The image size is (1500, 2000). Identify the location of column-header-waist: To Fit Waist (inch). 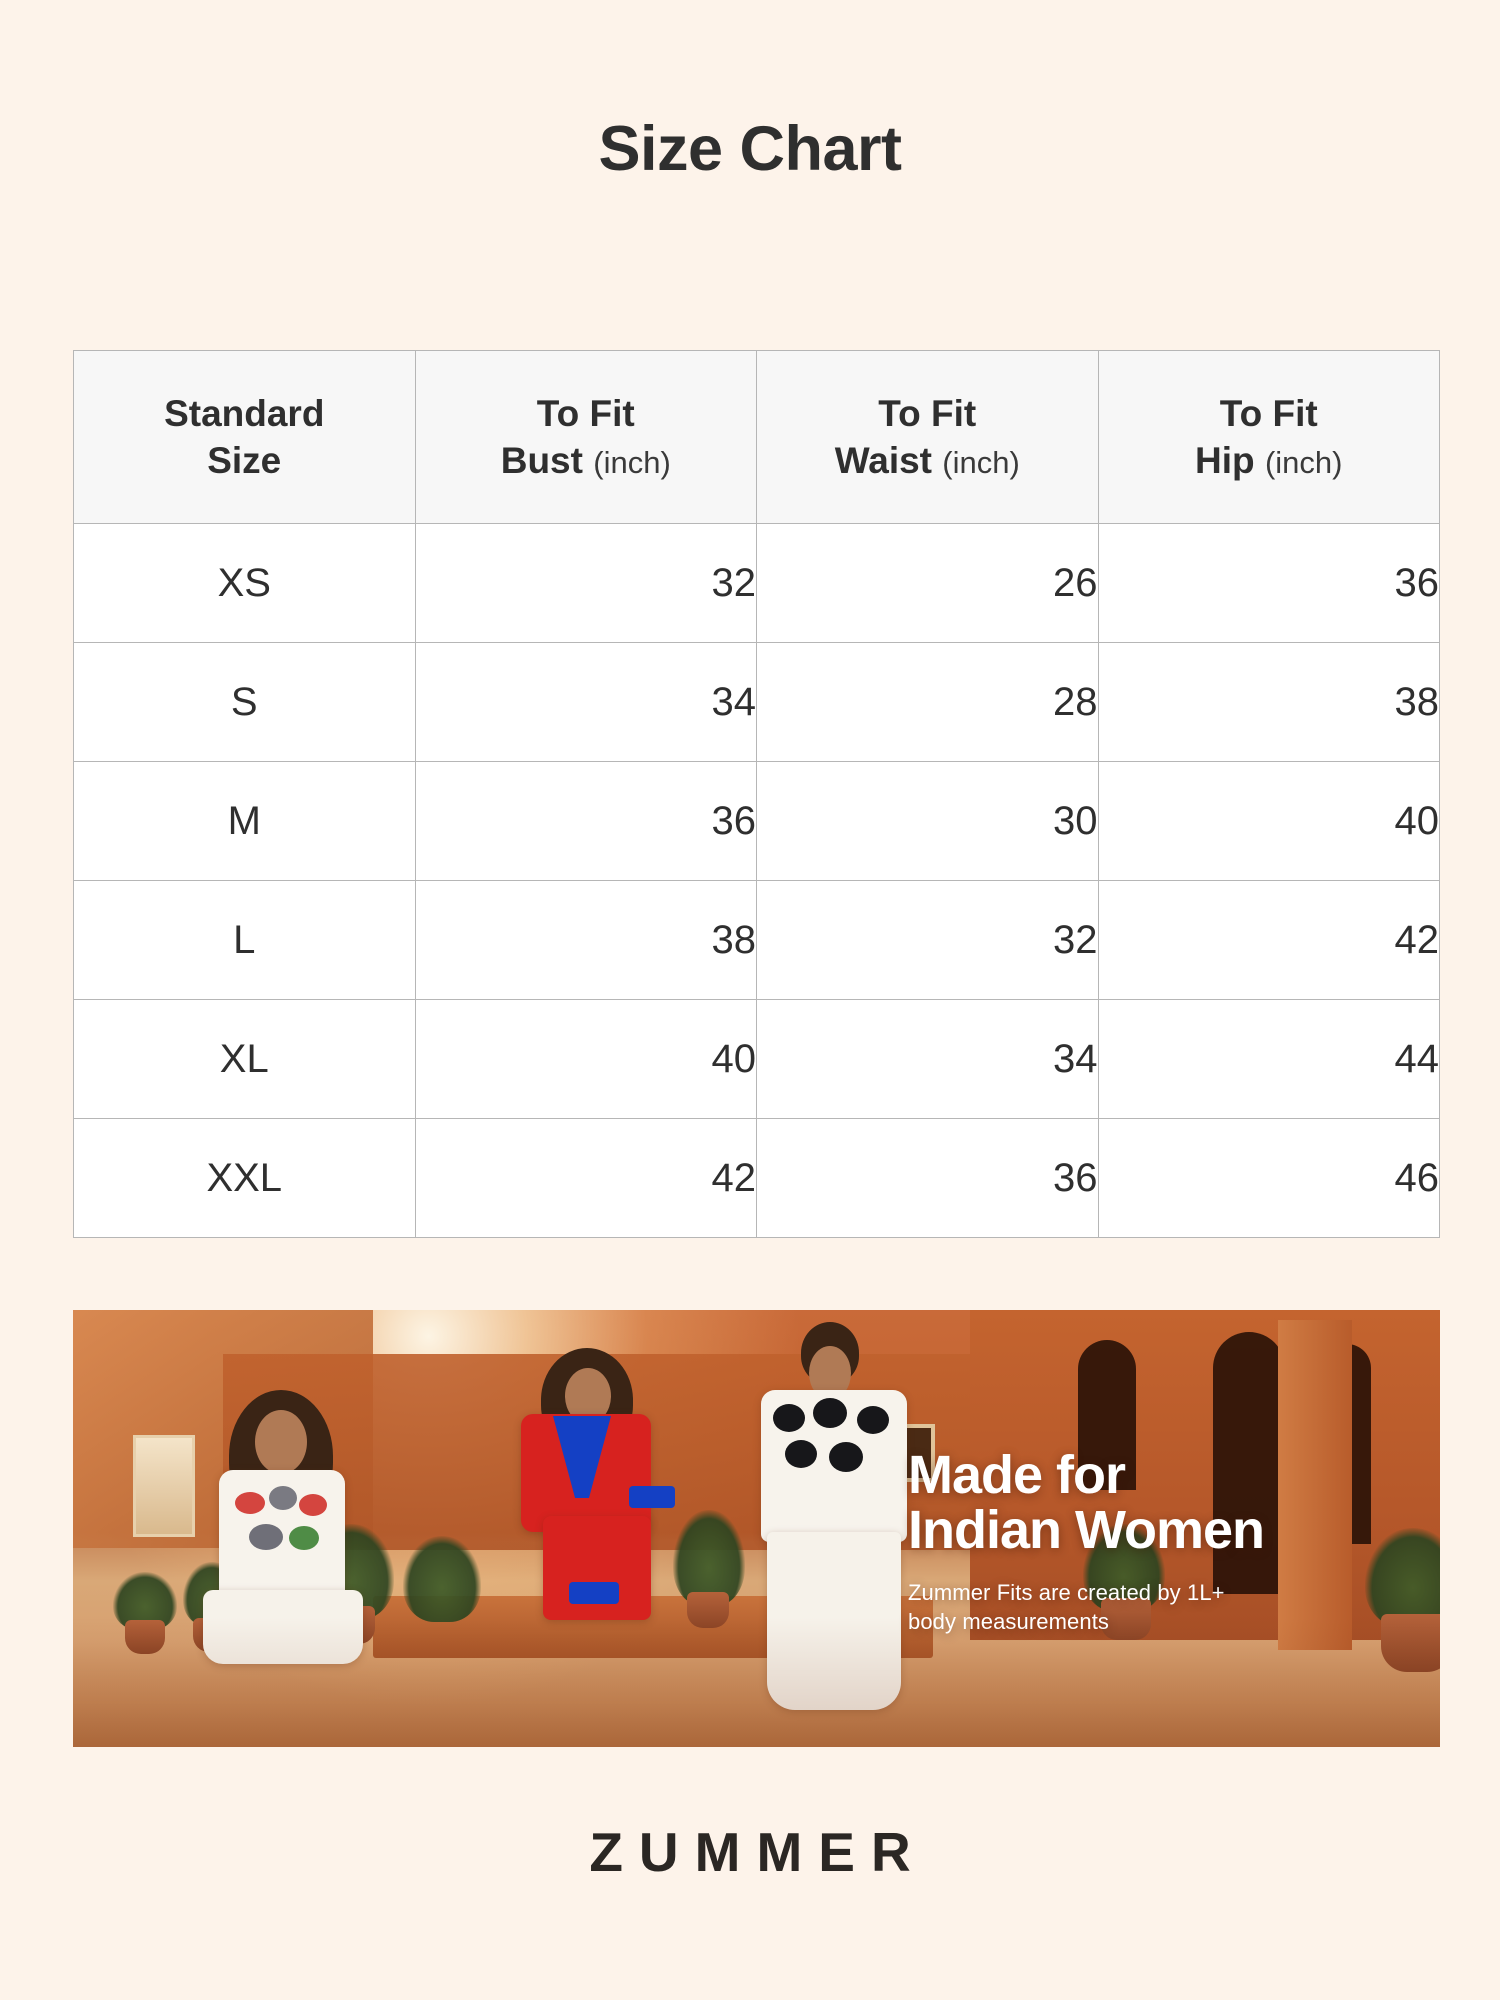
(927, 437).